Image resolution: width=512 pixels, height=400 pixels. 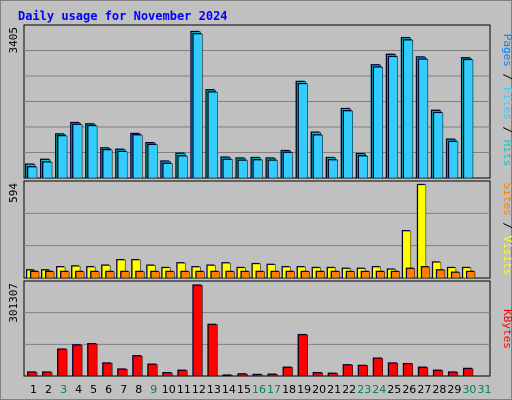 I want to click on legend-hits: Hits, so click(x=506, y=153).